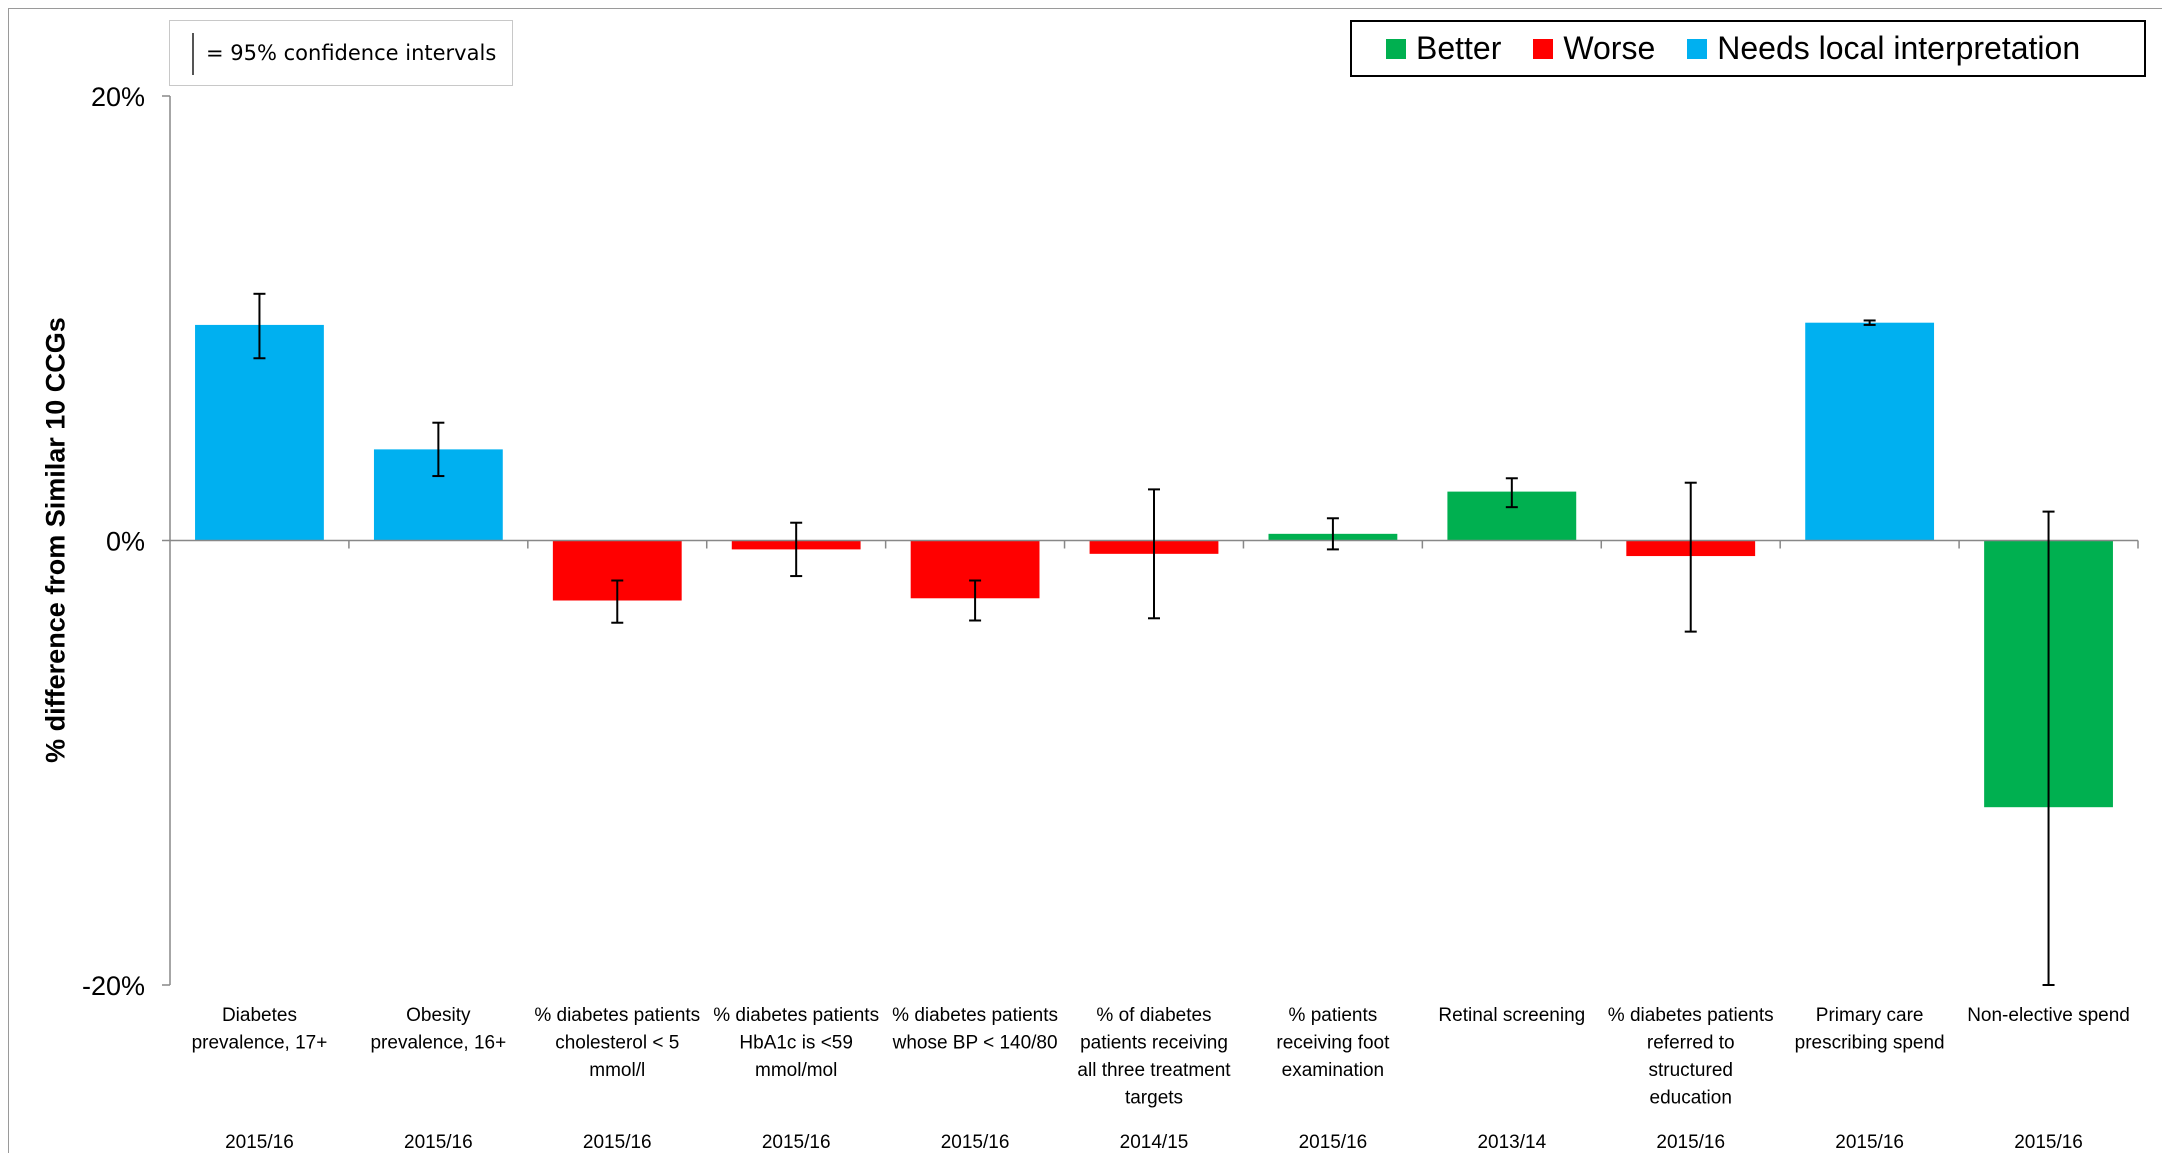 The height and width of the screenshot is (1153, 2162). What do you see at coordinates (2048, 1015) in the screenshot?
I see `x-category-label: Non-elective spend` at bounding box center [2048, 1015].